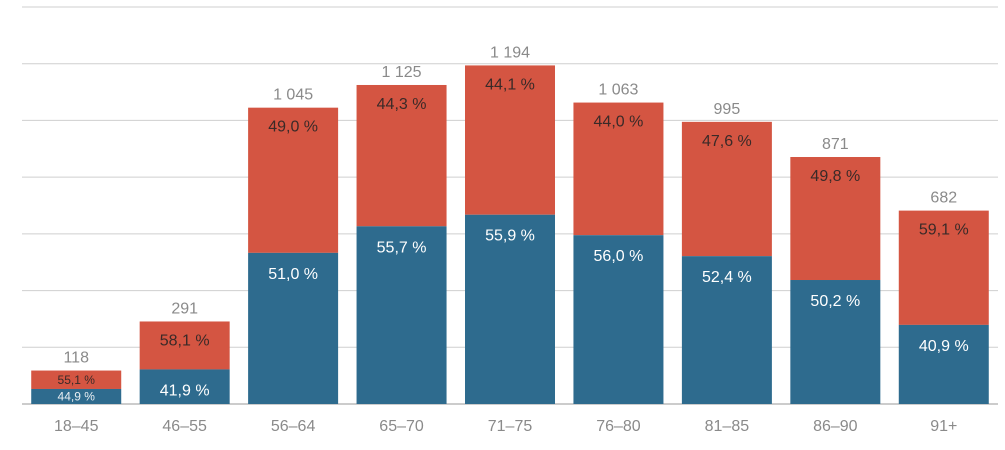 The image size is (1005, 450). What do you see at coordinates (618, 426) in the screenshot?
I see `category-label: 76–80` at bounding box center [618, 426].